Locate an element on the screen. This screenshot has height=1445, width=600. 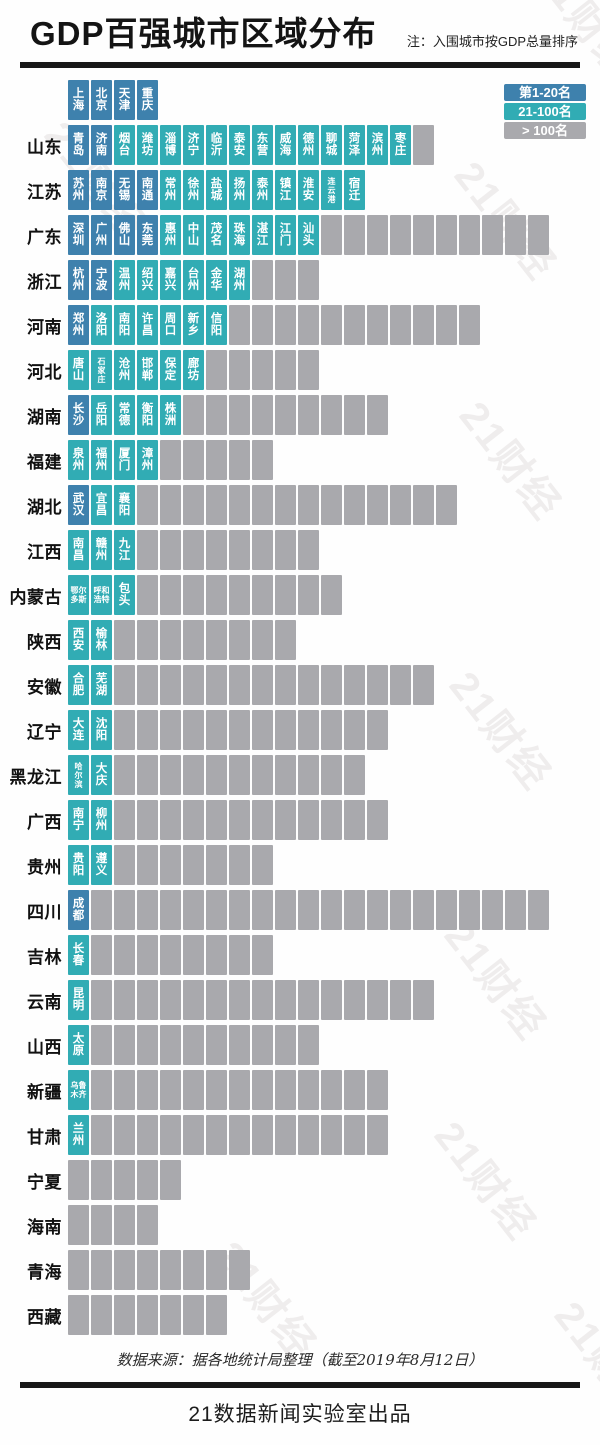
city-cells: 合肥芜湖 is located at coordinates (251, 685).